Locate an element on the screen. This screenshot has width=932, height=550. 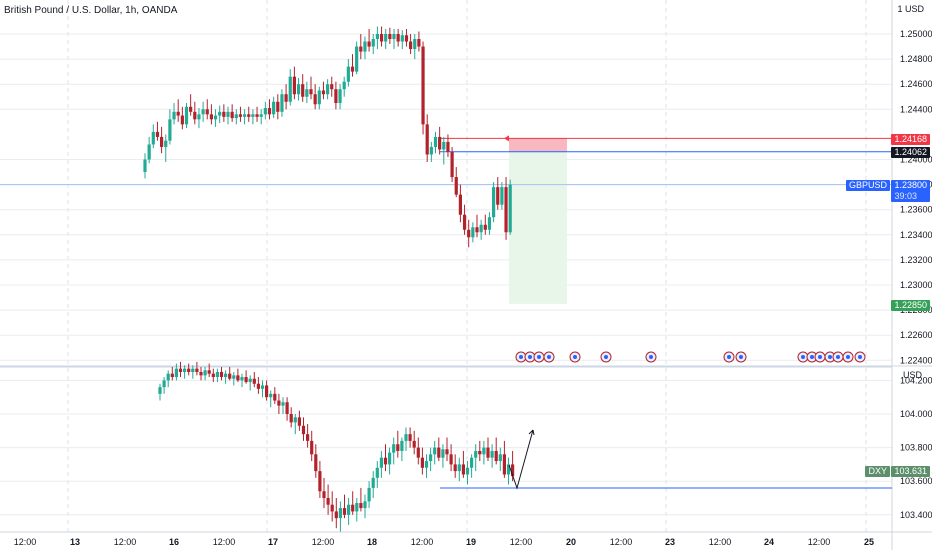
x-tick-17: 25 is located at coordinates (869, 542).